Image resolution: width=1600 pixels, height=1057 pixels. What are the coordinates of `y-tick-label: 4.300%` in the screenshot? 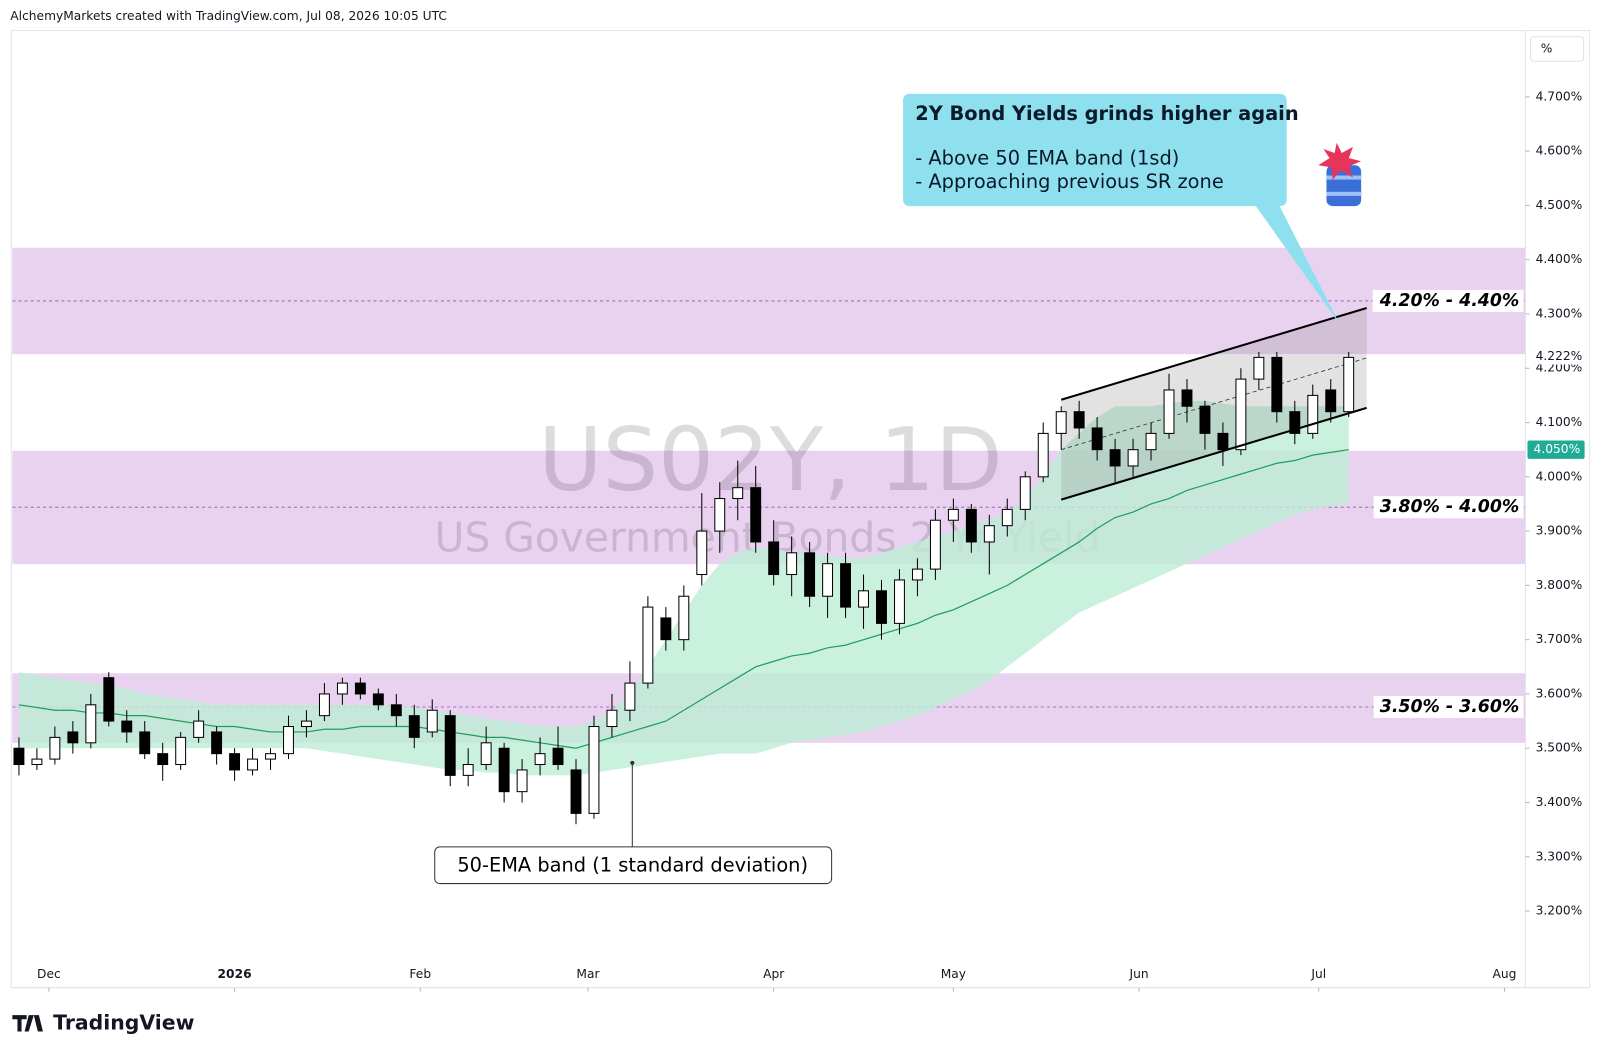 It's located at (1559, 313).